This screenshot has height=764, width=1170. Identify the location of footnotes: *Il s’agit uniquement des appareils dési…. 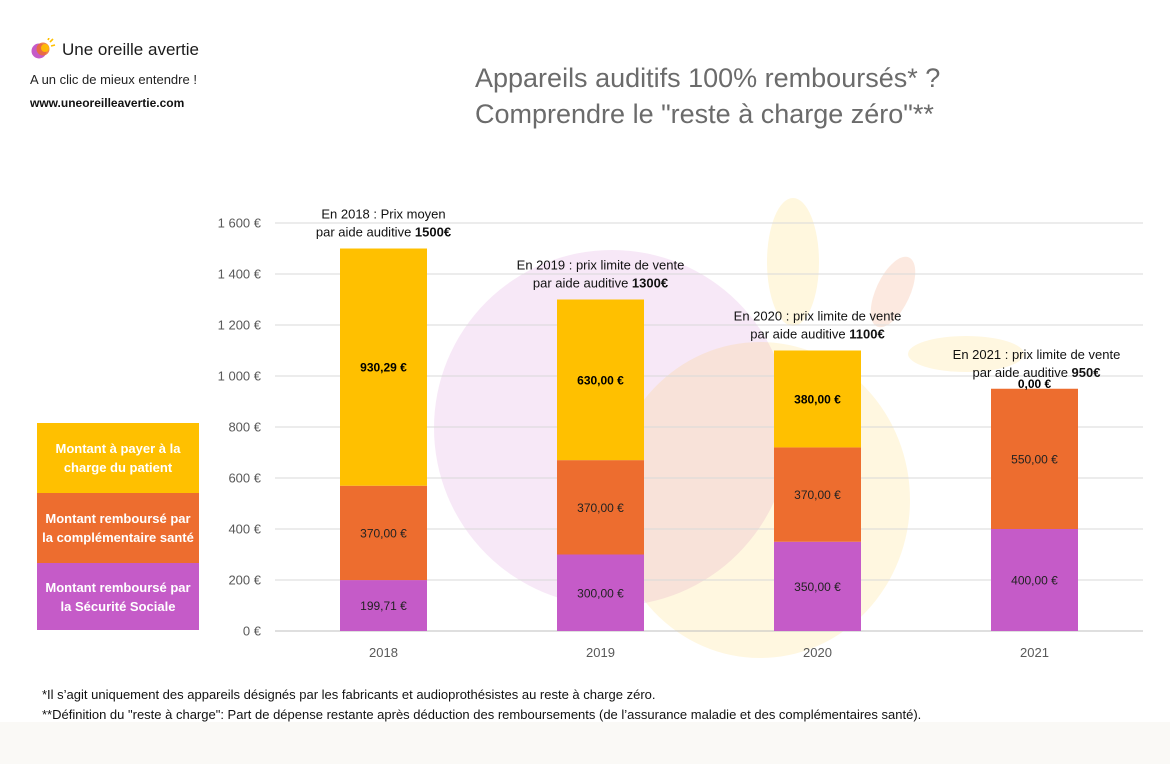
(481, 705).